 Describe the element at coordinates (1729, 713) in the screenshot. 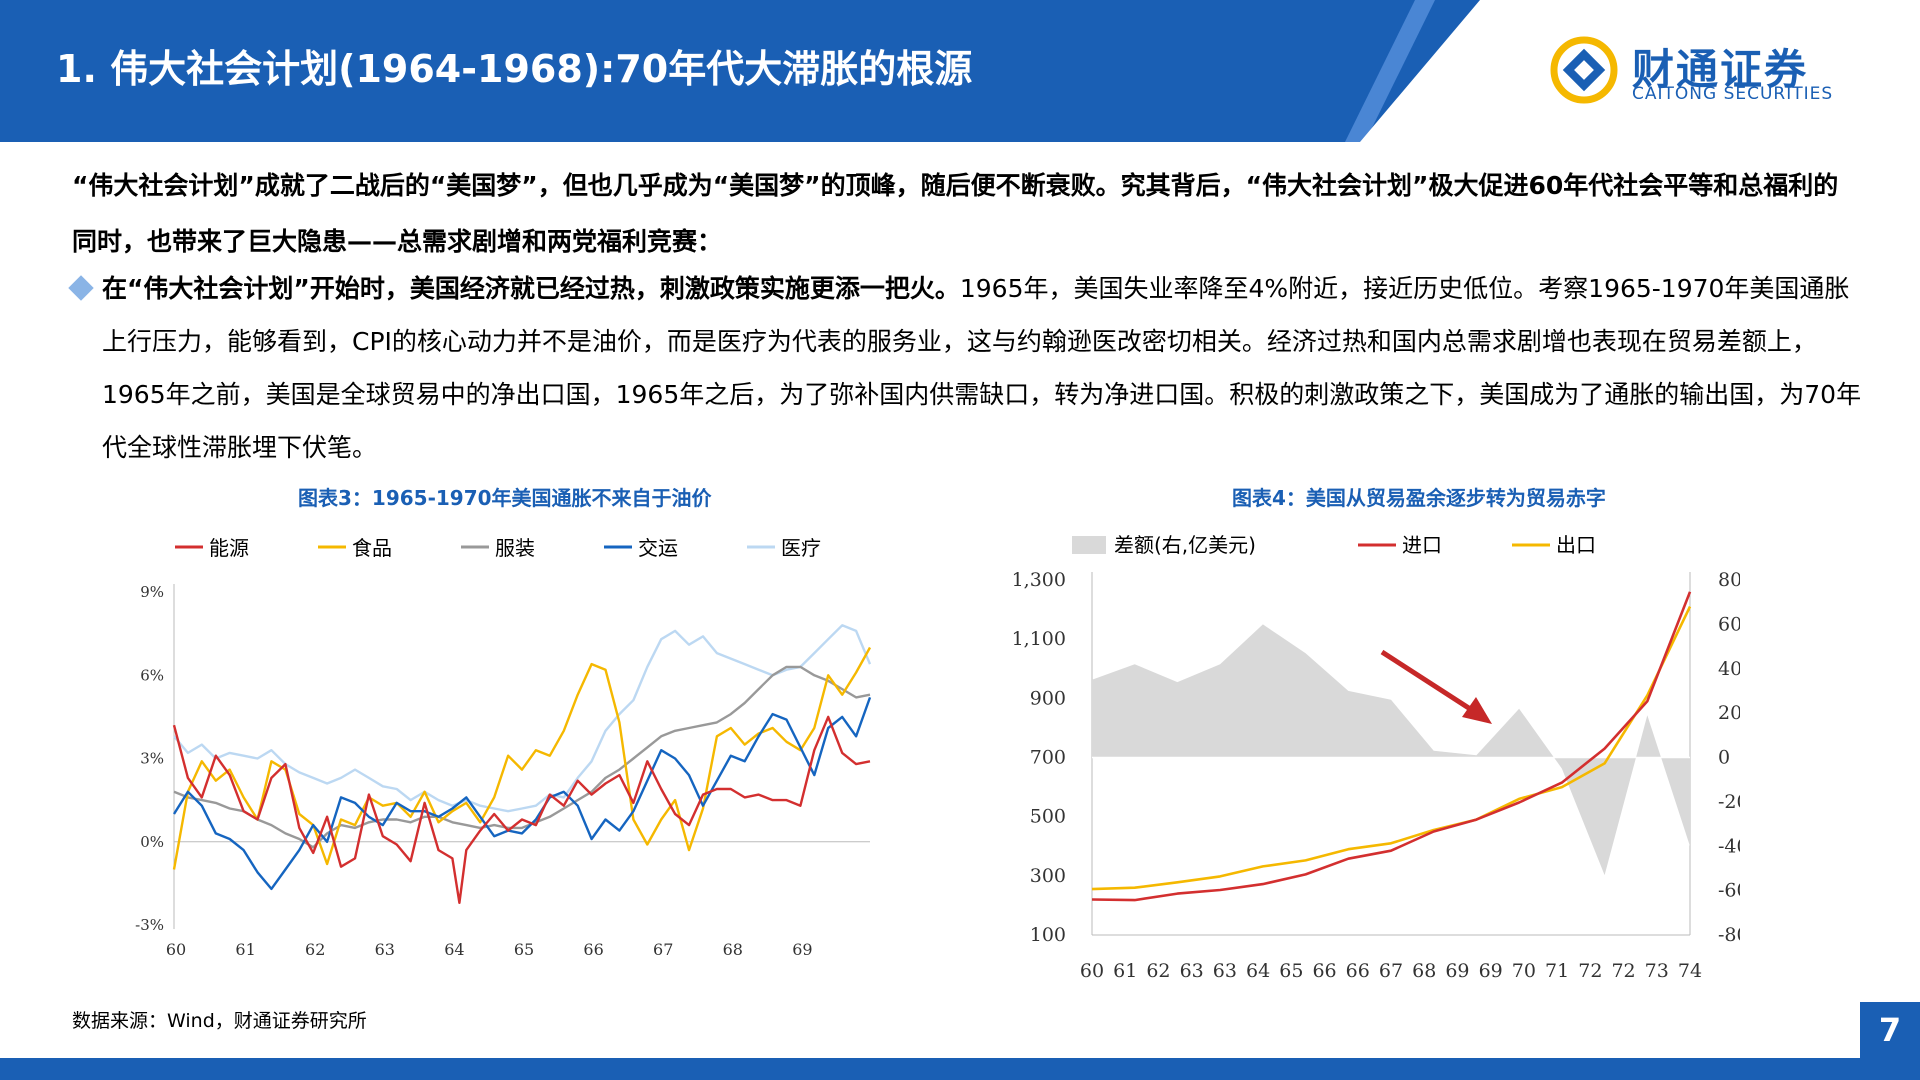

I see `y-right-tick-3: 20` at that location.